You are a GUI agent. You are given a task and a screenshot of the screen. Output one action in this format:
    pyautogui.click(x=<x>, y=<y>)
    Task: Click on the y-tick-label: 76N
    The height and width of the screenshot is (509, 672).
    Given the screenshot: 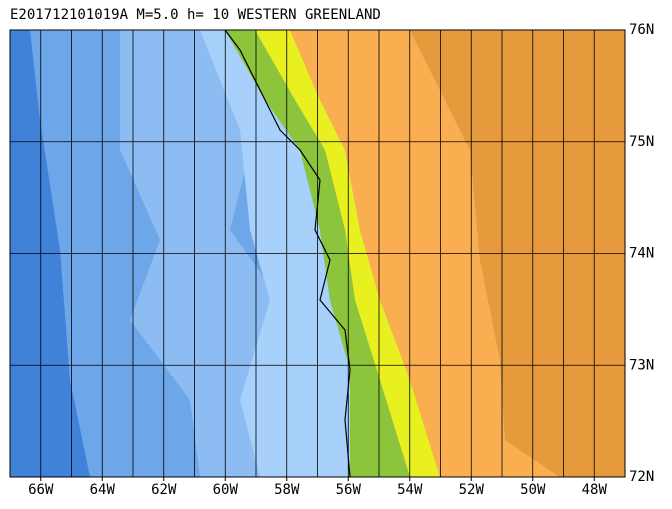 What is the action you would take?
    pyautogui.click(x=641, y=30)
    